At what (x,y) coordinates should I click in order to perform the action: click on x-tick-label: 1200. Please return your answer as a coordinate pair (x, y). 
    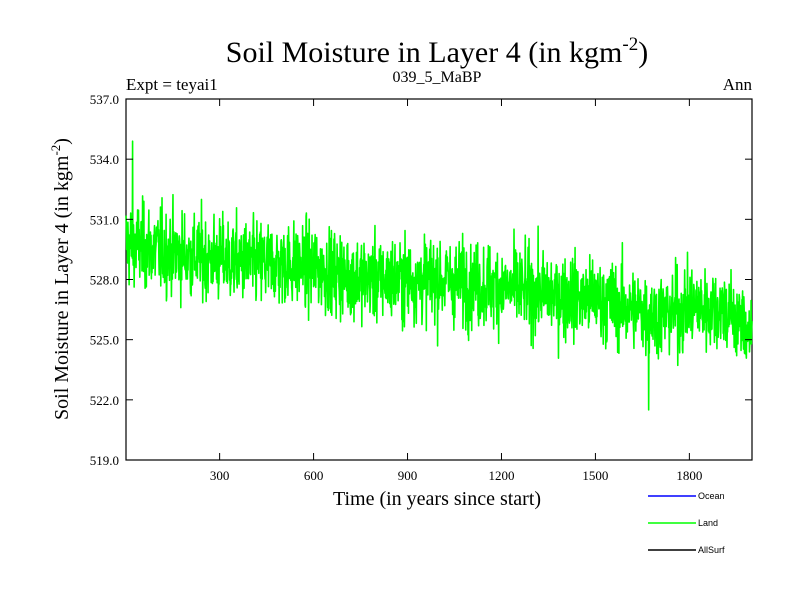
    Looking at the image, I should click on (501, 475).